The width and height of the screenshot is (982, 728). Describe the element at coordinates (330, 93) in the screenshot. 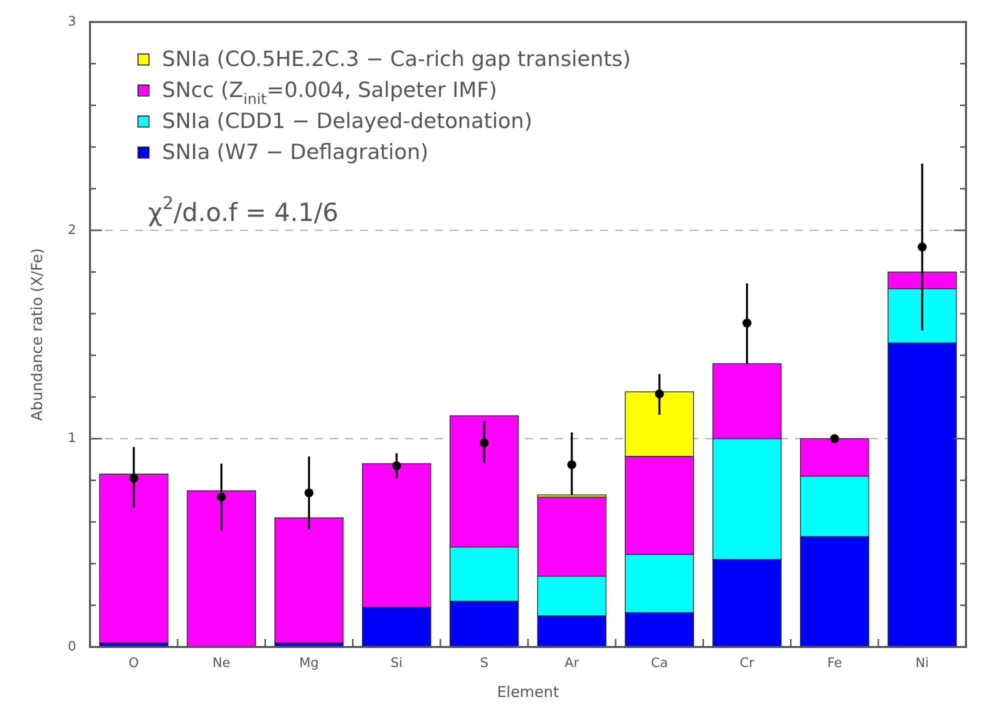

I see `legend-label: SNcc (Z$_{init}$=0.004, Salpeter IMF)` at that location.